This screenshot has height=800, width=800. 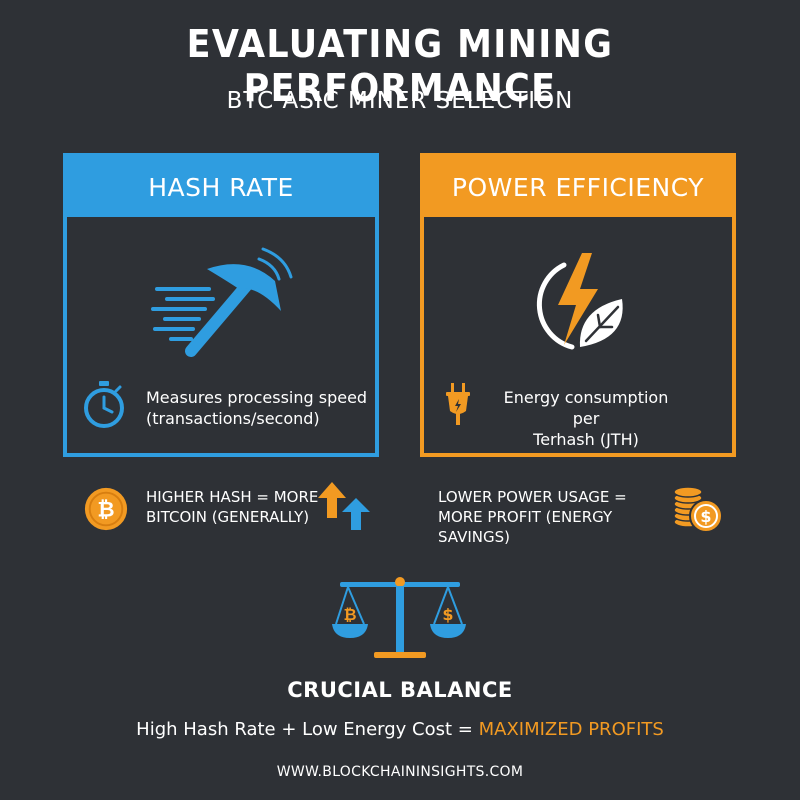 What do you see at coordinates (228, 517) in the screenshot?
I see `hash-note-line2: BITCOIN (GENERALLY)` at bounding box center [228, 517].